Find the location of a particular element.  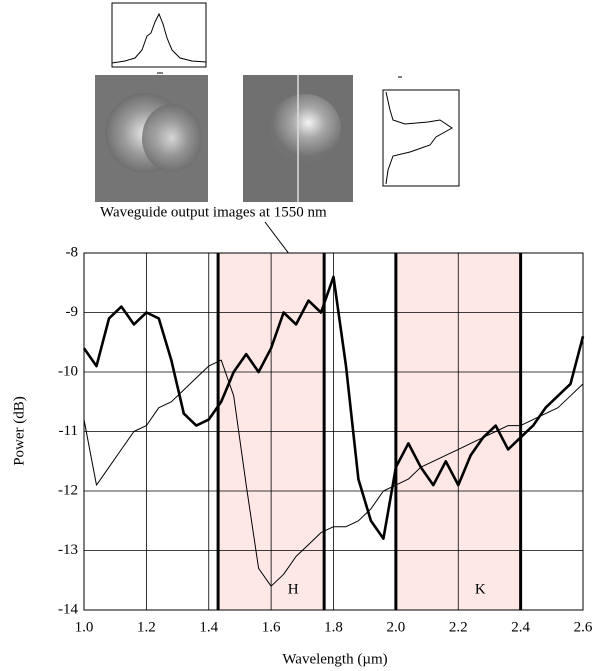

x-tick-label: 2.4 is located at coordinates (520, 627).